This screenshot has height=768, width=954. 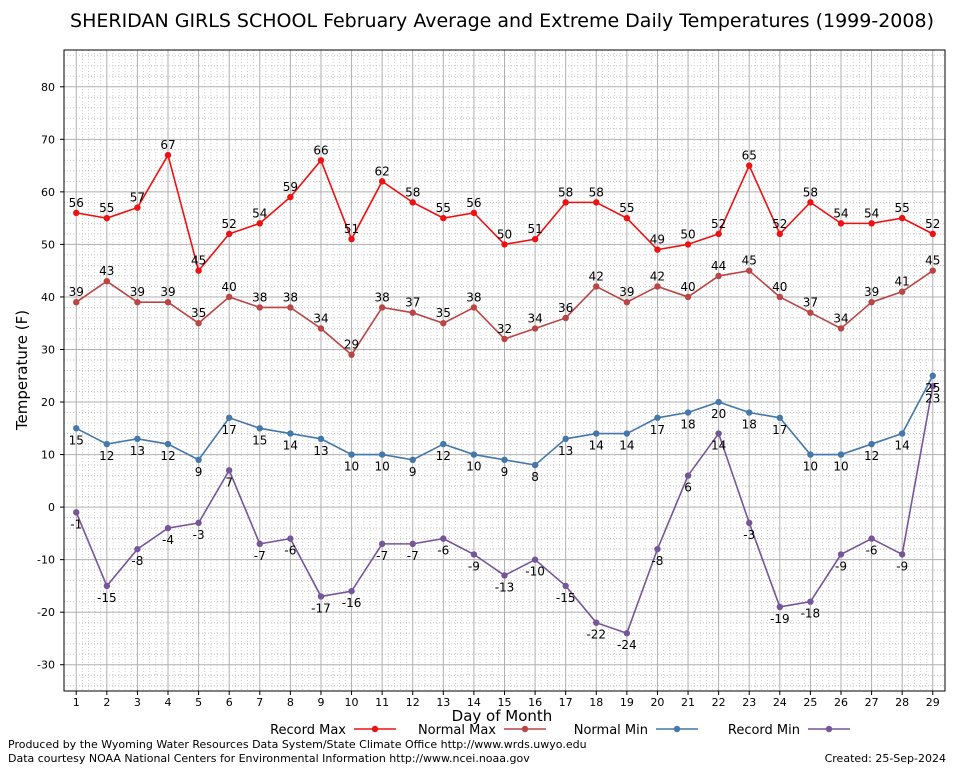 I want to click on x-tick-label: 22, so click(x=719, y=702).